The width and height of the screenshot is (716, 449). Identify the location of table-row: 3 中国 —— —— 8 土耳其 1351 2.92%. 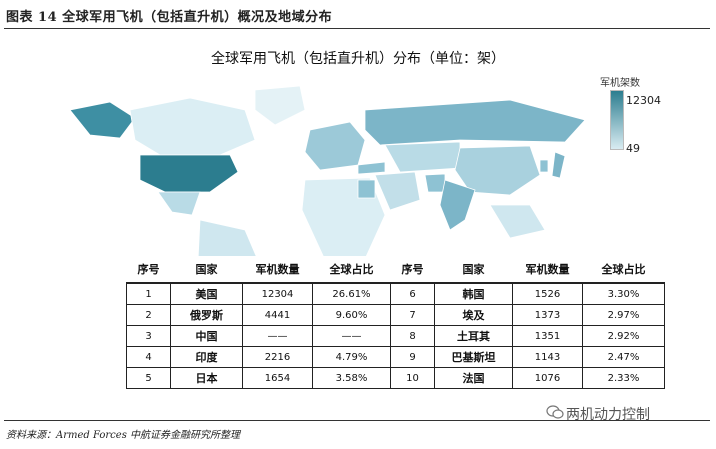
(395, 336).